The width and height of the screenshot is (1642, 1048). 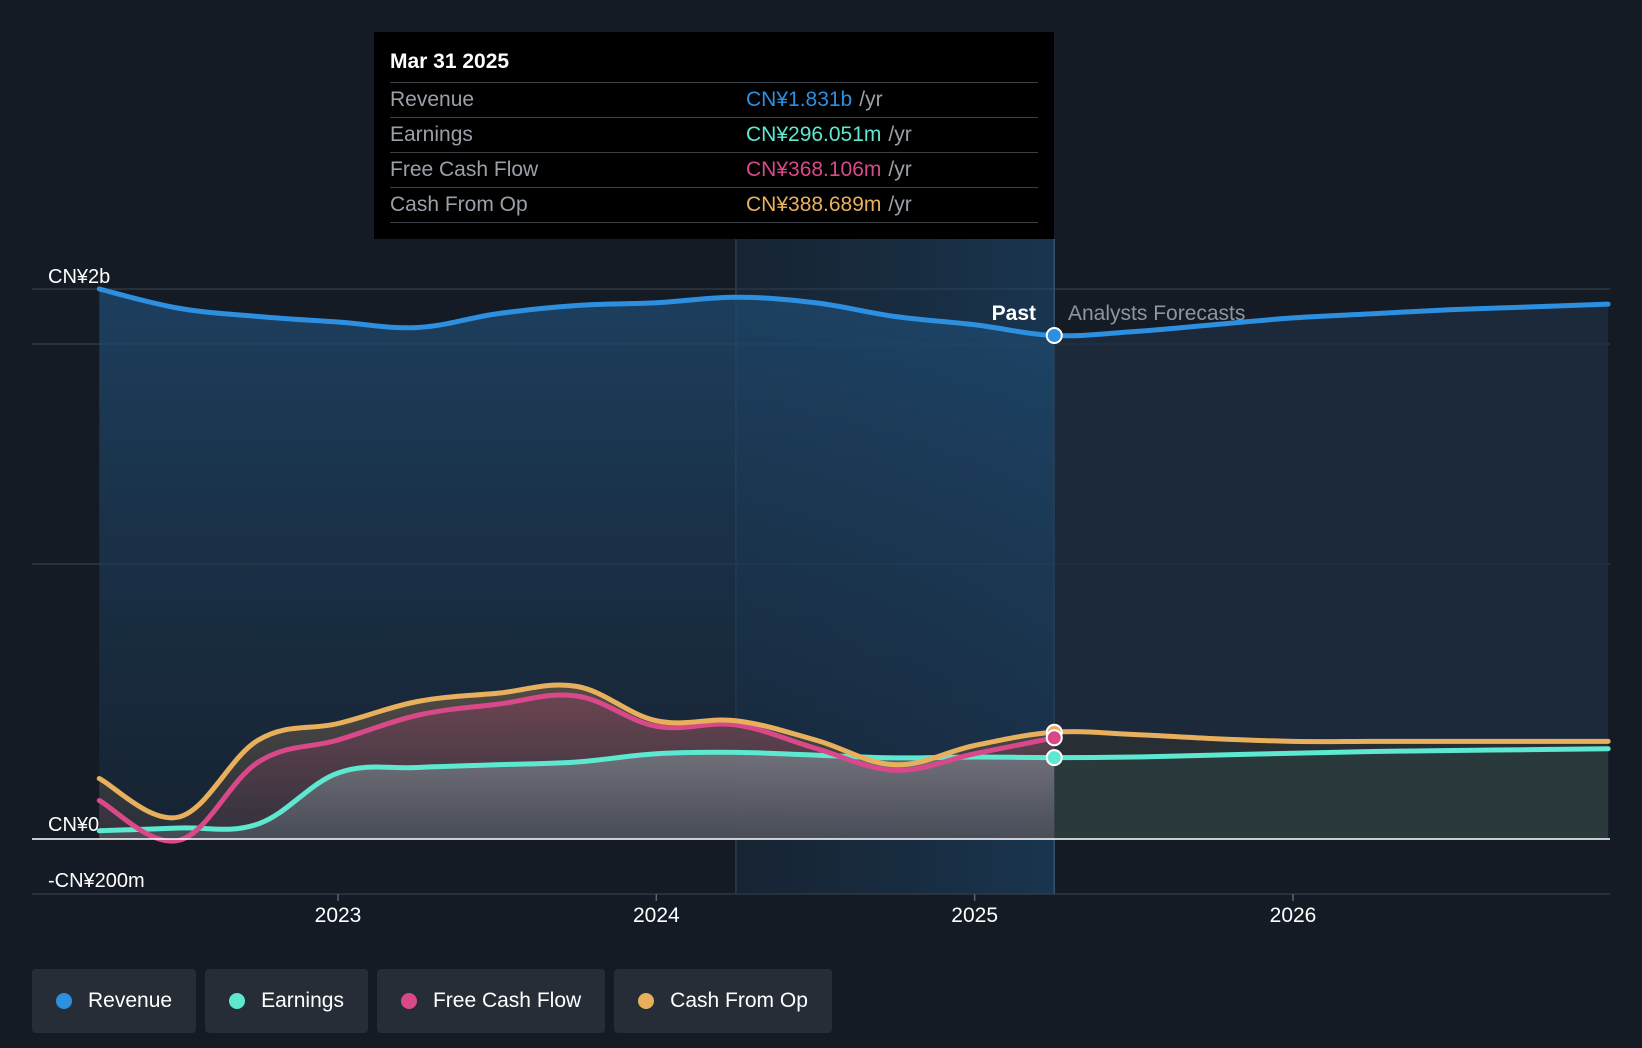 I want to click on revenue-line, so click(x=853, y=312).